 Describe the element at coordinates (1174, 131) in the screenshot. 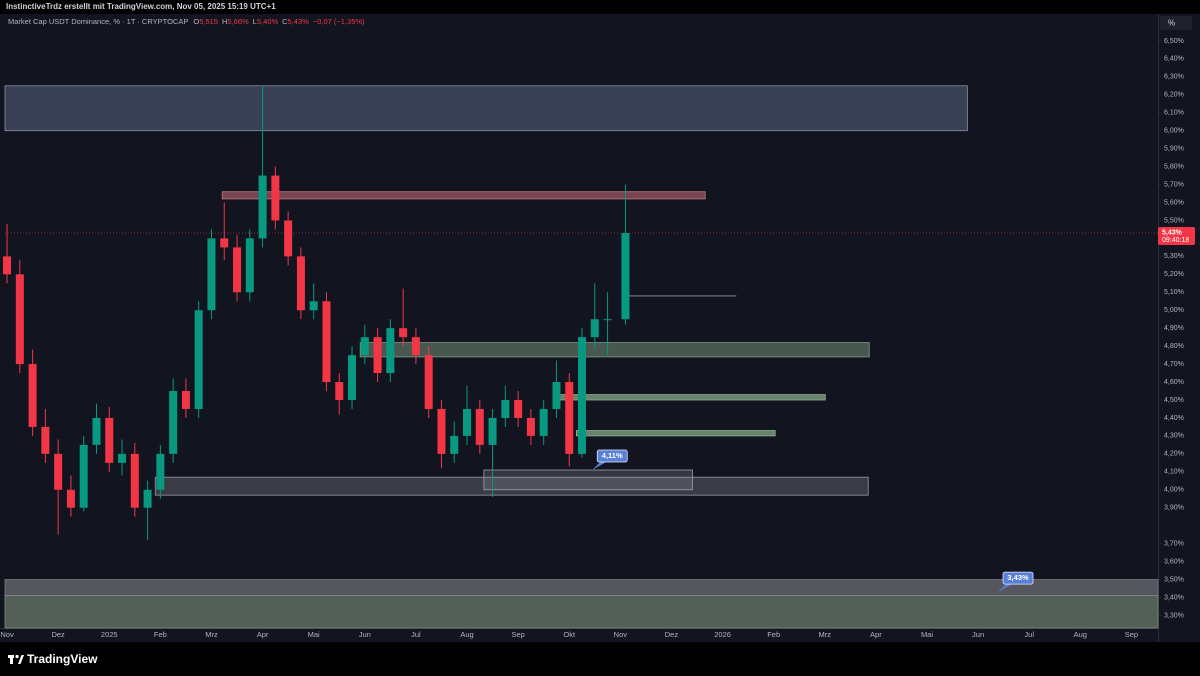

I see `y-tick-label: 6,00%` at that location.